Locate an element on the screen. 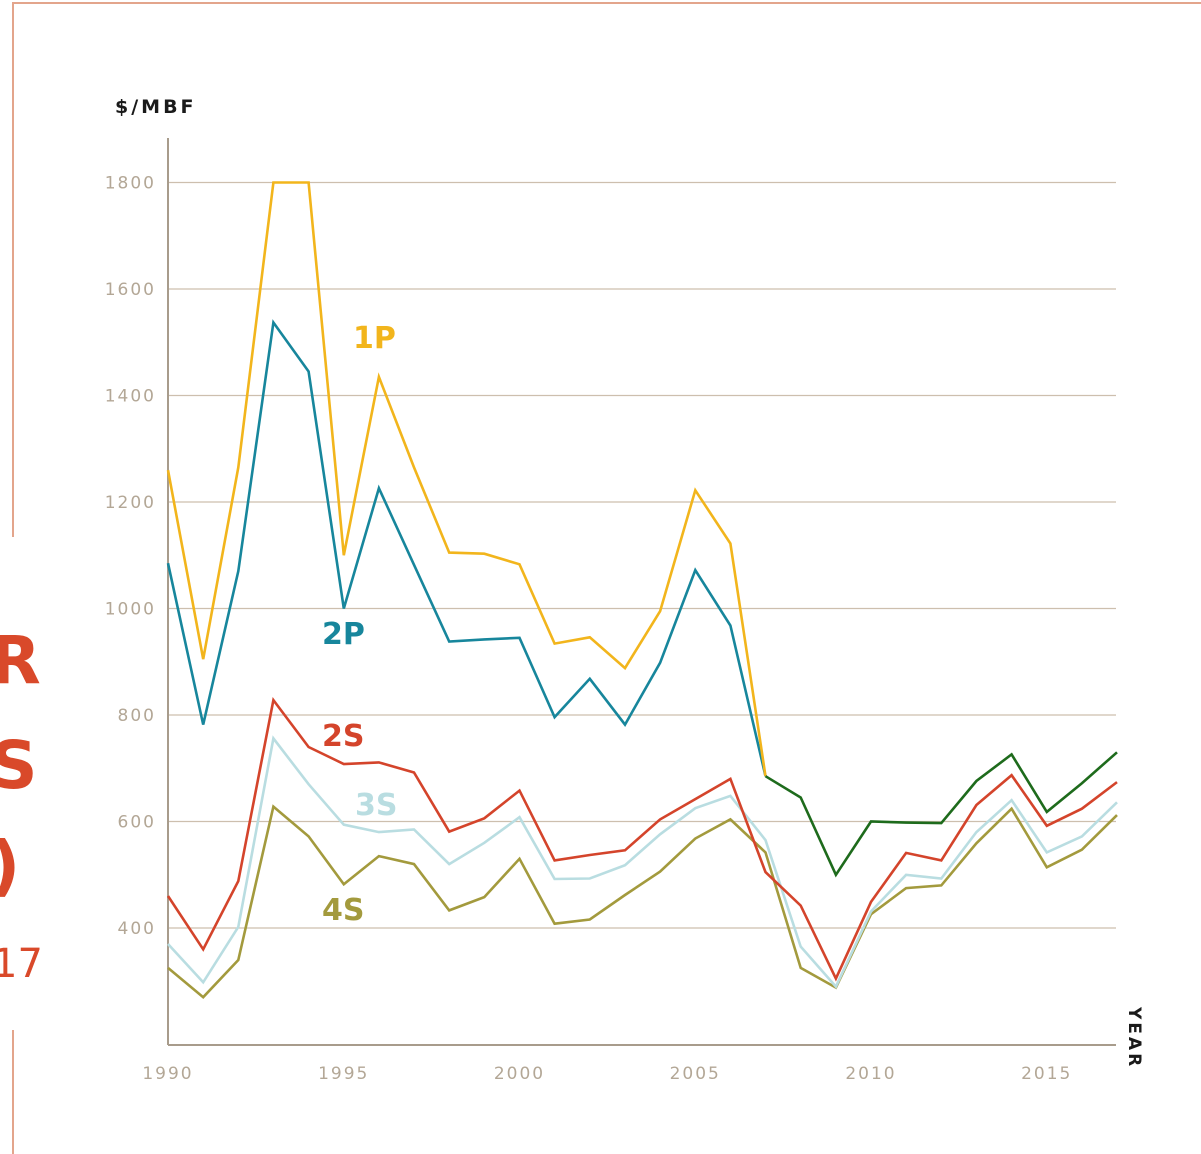 Image resolution: width=1201 pixels, height=1154 pixels. series-label-2S: 2S is located at coordinates (343, 736).